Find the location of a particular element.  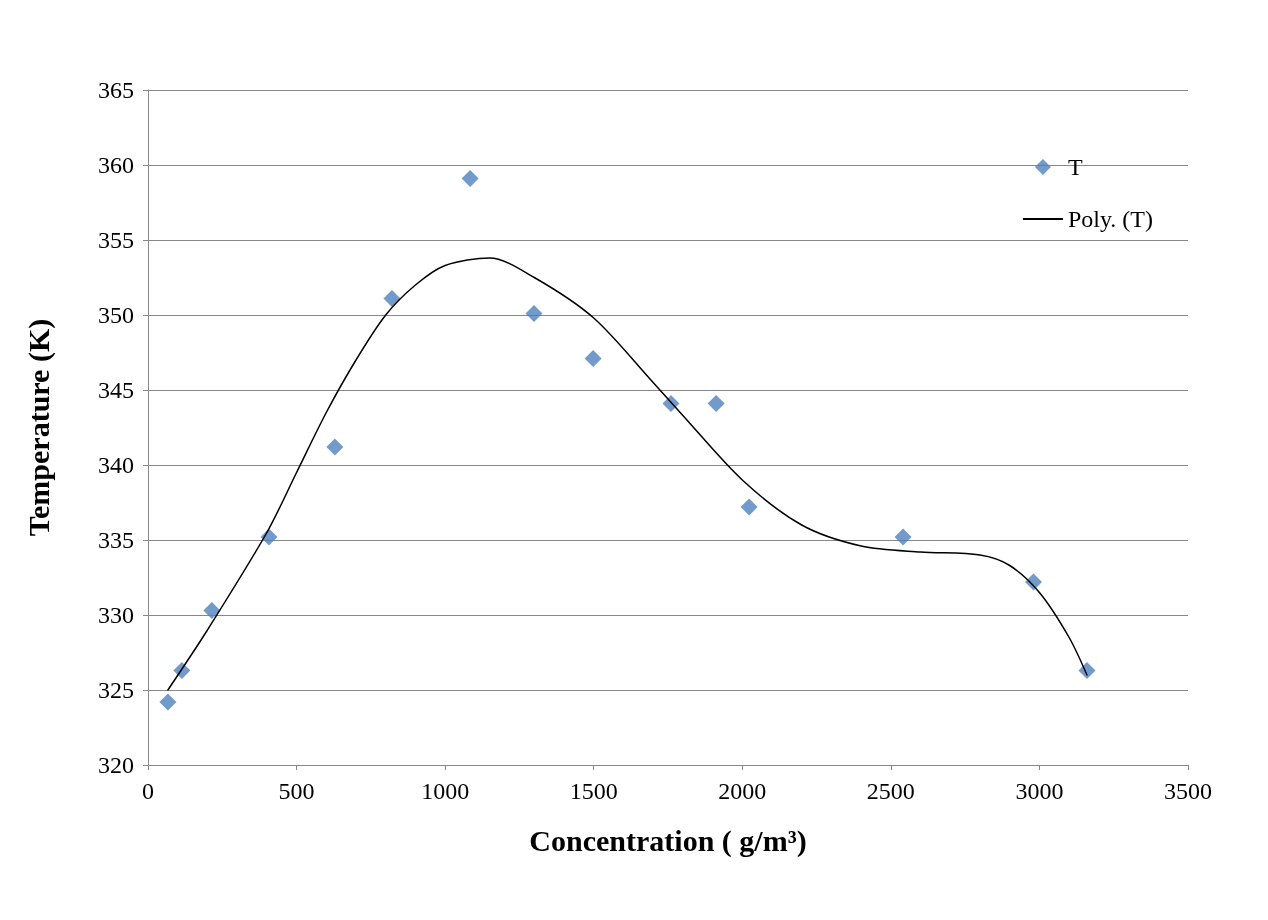

legend-label: T is located at coordinates (1075, 167).